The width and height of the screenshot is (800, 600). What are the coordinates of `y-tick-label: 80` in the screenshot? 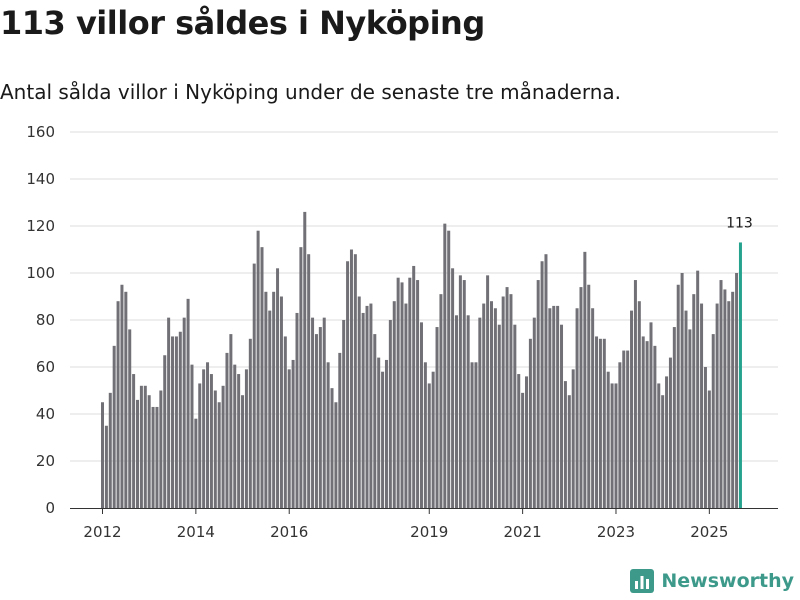 It's located at (45, 320).